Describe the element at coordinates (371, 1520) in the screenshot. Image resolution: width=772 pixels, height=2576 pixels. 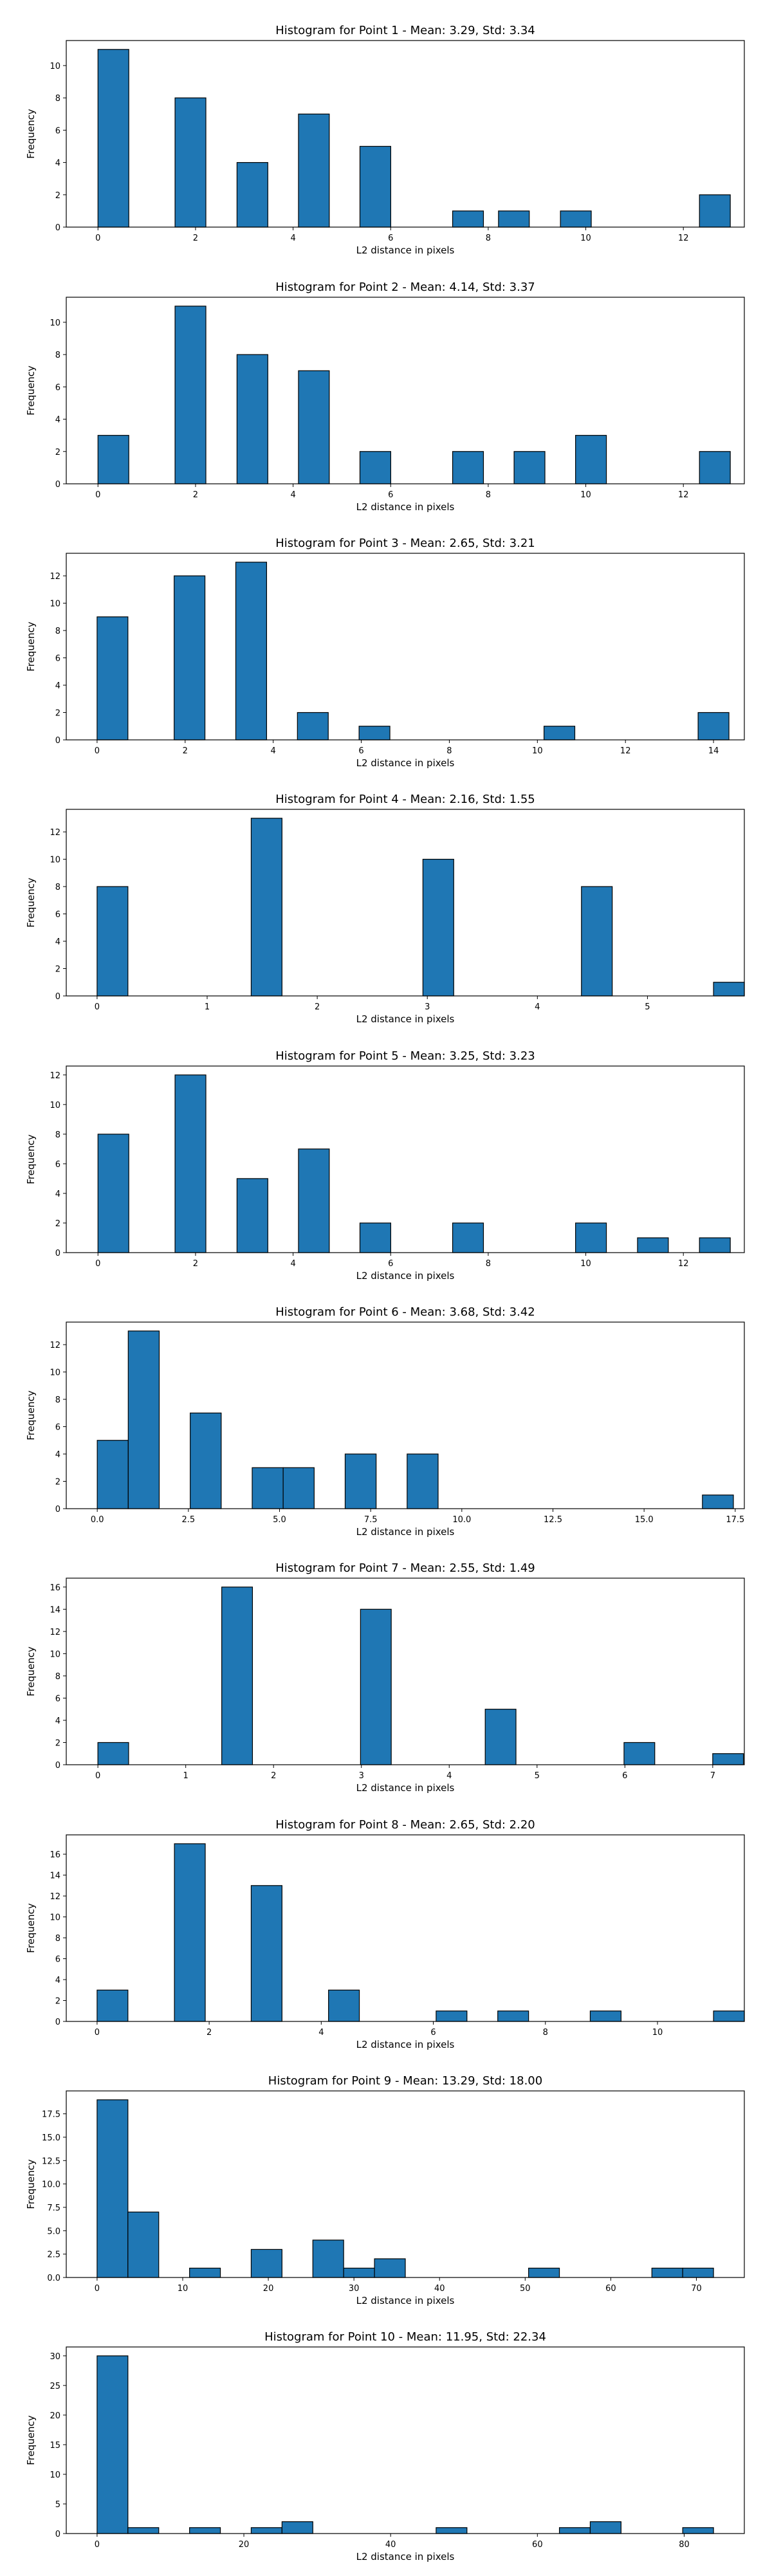
I see `x-tick-label: 7.5` at that location.